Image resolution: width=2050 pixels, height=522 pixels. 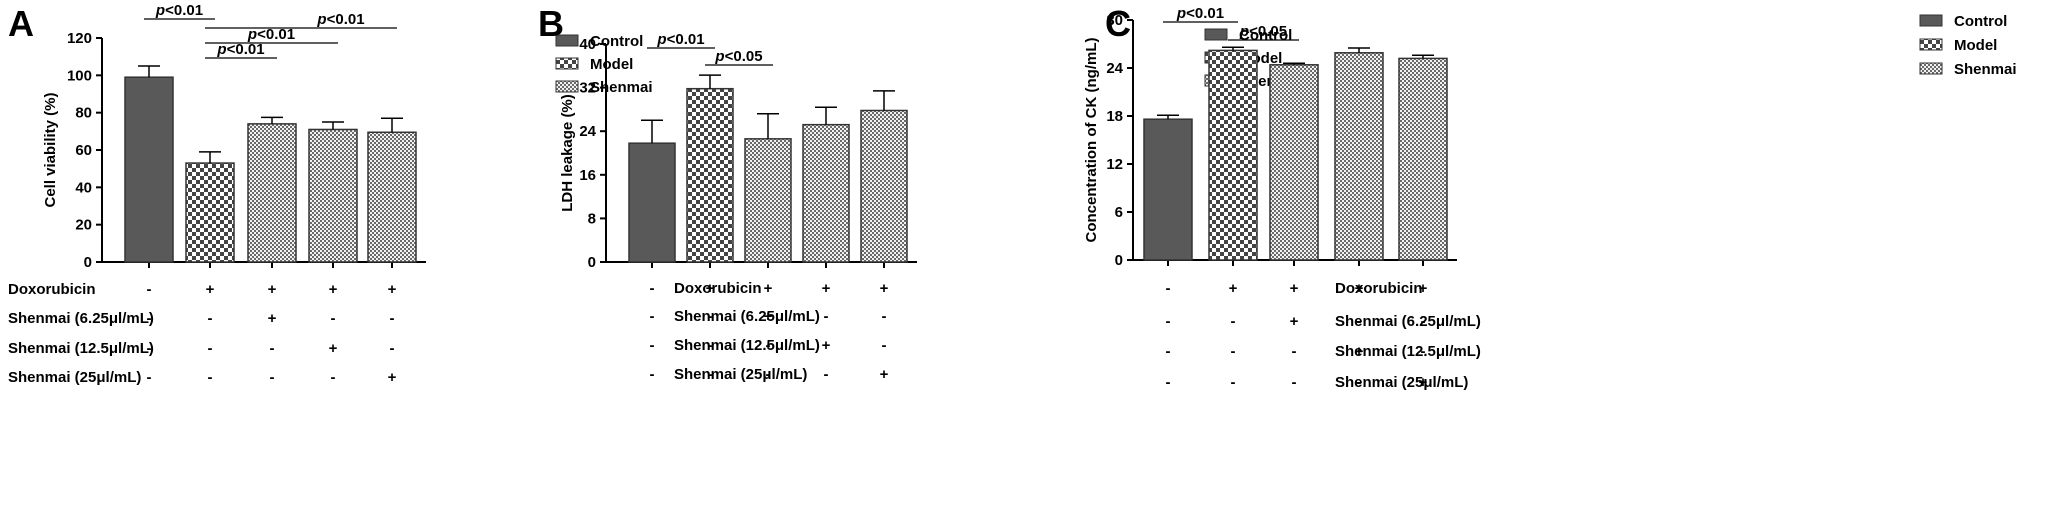 I want to click on panel-letter: B, so click(x=551, y=23).